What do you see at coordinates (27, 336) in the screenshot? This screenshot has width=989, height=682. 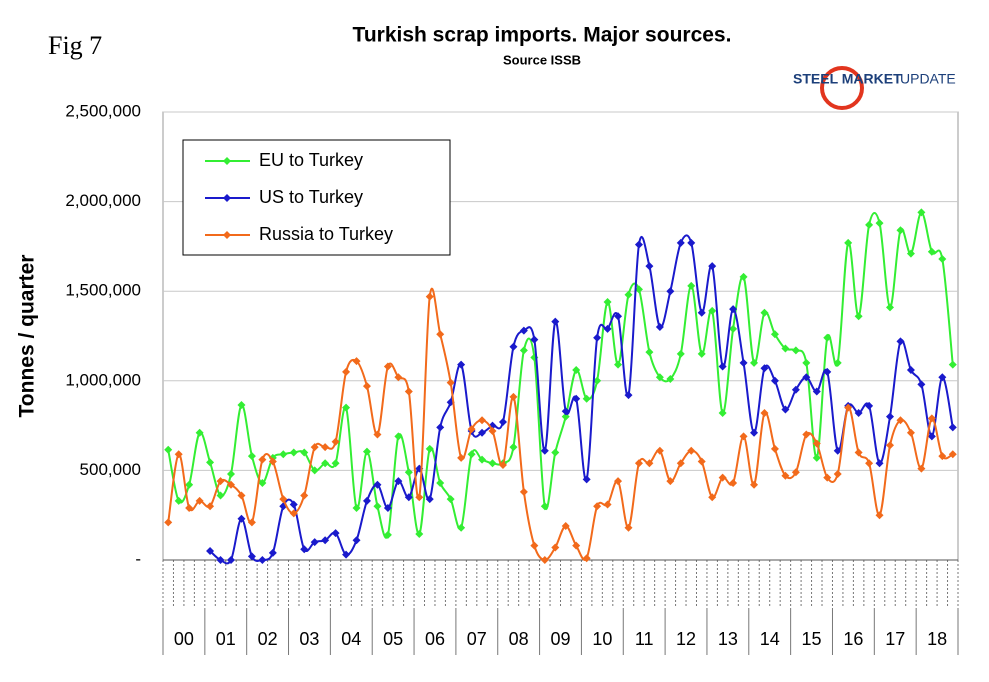 I see `y-axis-label: Tonnes / quarter` at bounding box center [27, 336].